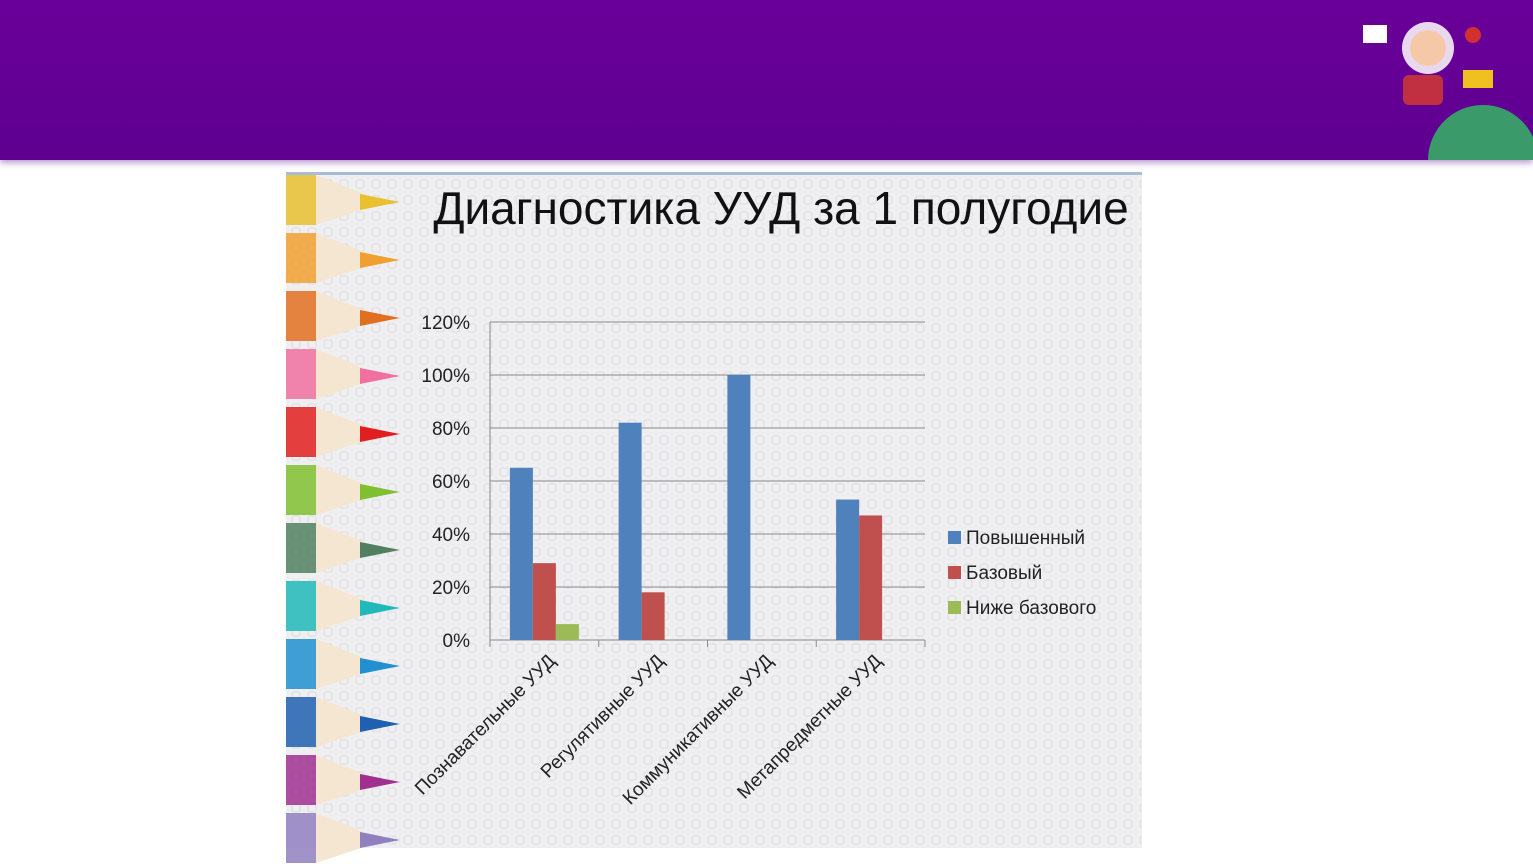 The width and height of the screenshot is (1533, 864). What do you see at coordinates (451, 535) in the screenshot?
I see `y-tick-label: 40%` at bounding box center [451, 535].